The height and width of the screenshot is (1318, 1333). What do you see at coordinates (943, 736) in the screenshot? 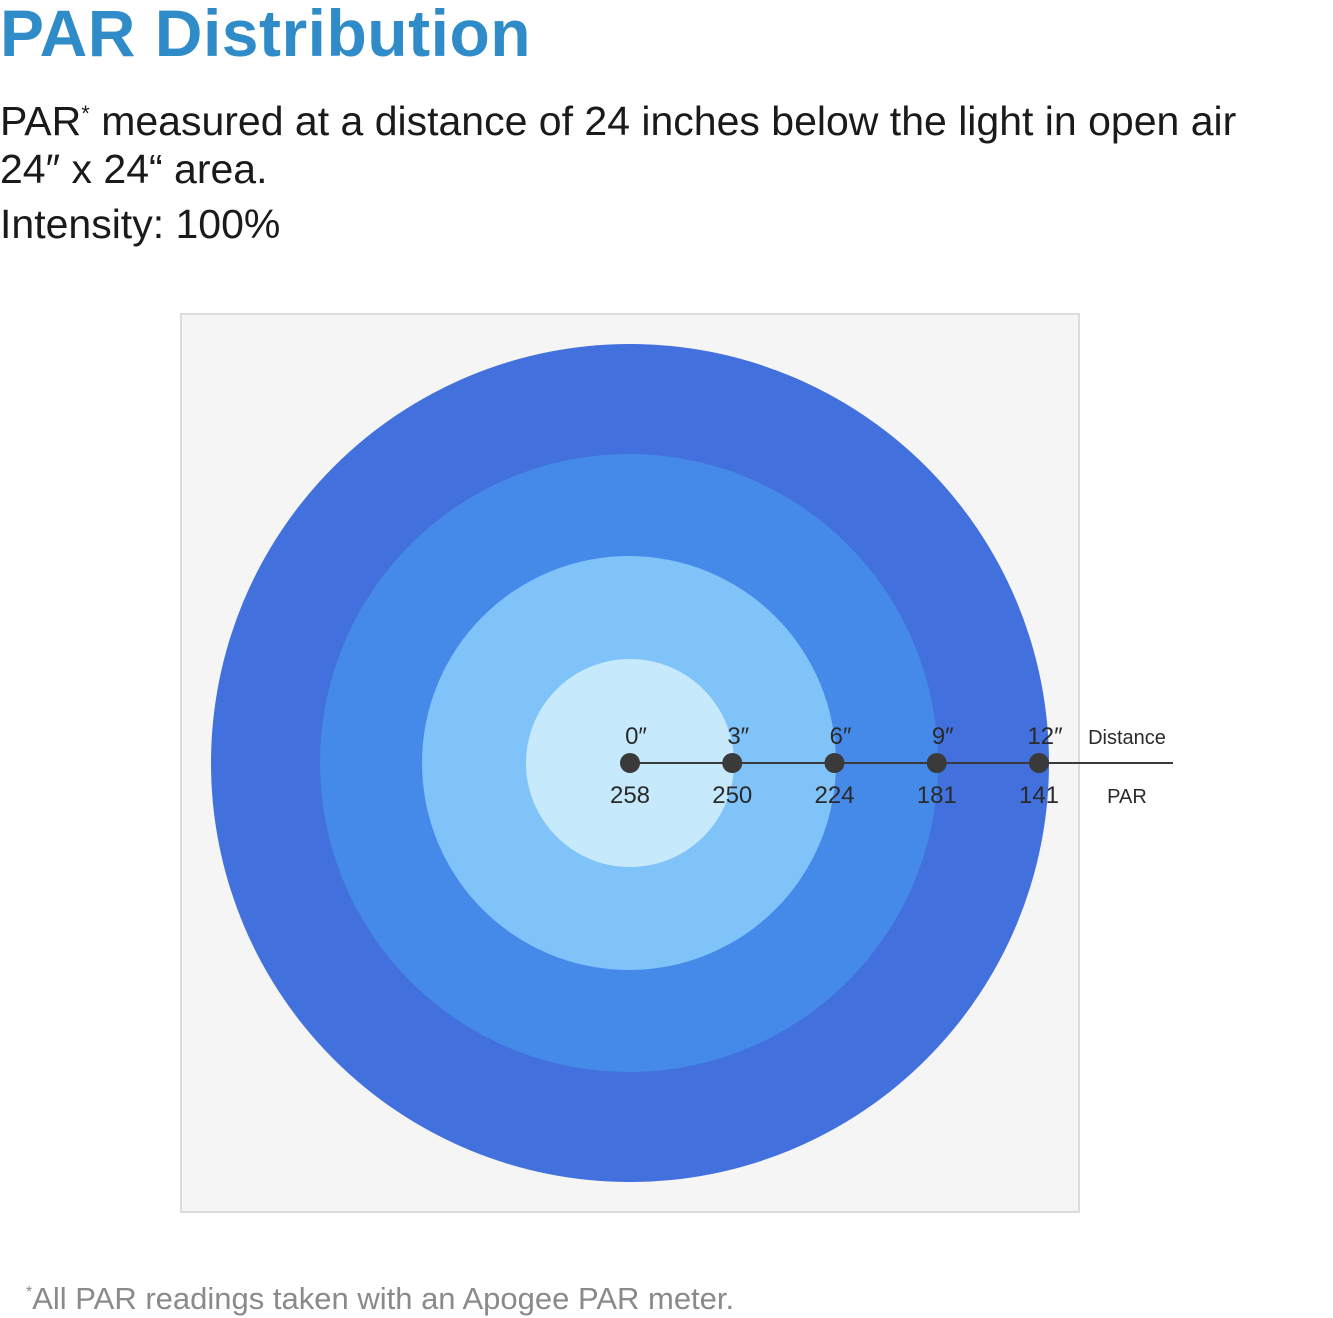
I see `distance-tick-label: 9″` at bounding box center [943, 736].